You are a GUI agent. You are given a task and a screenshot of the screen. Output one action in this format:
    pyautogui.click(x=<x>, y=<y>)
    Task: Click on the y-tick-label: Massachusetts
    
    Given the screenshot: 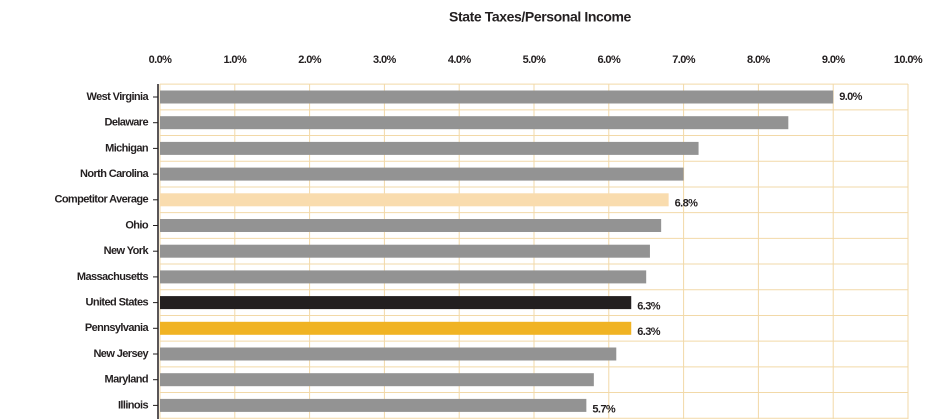 What is the action you would take?
    pyautogui.click(x=113, y=277)
    